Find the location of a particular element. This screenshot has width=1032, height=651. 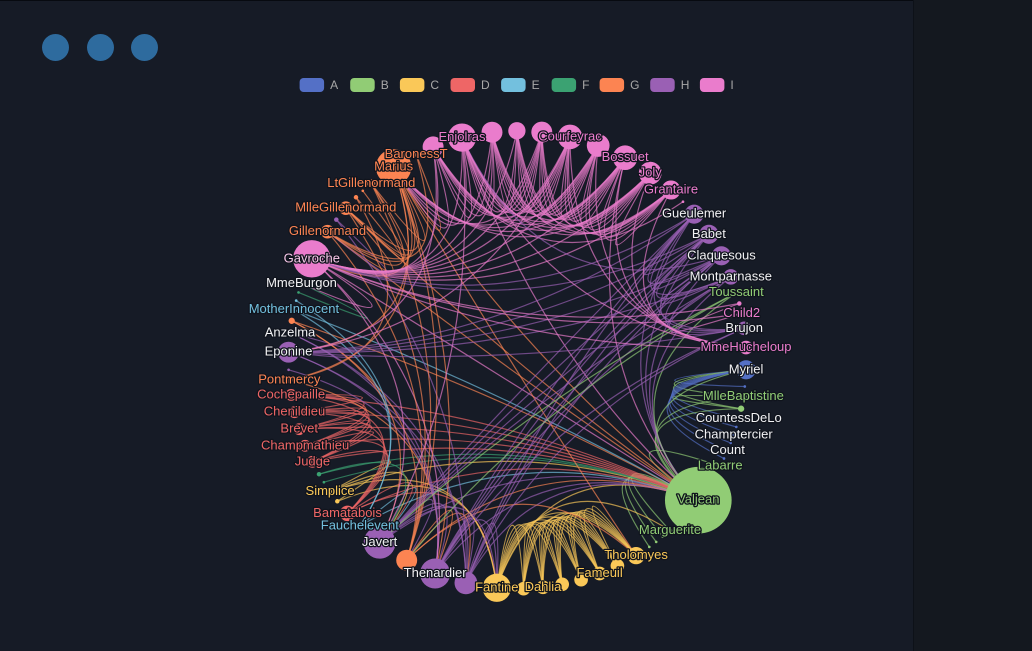

svg-text: Bamatabois is located at coordinates (347, 512).